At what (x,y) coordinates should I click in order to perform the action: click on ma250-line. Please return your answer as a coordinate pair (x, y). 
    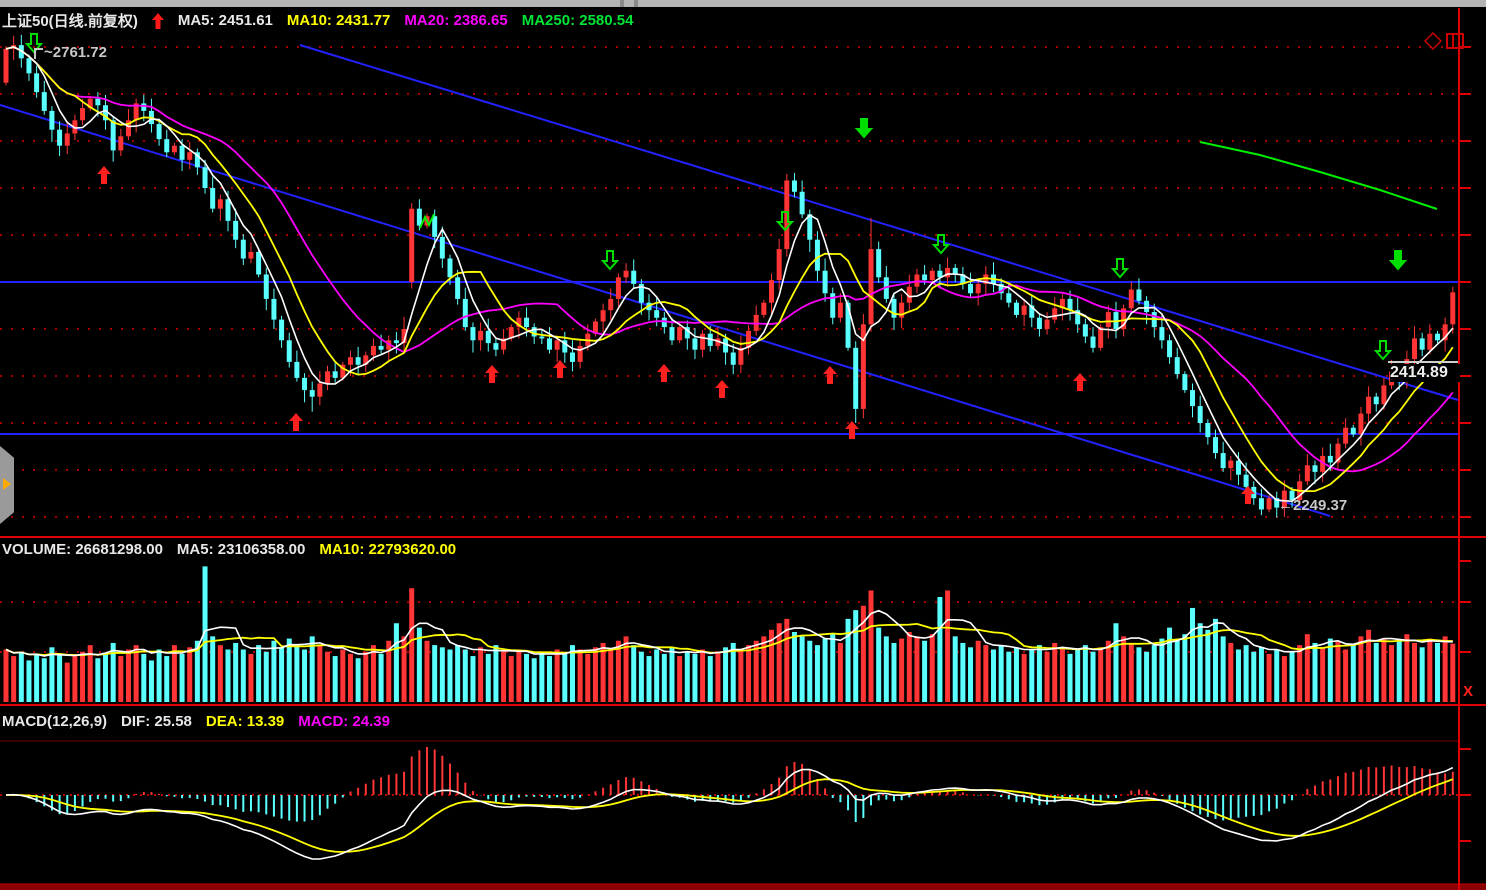
    Looking at the image, I should click on (1318, 175).